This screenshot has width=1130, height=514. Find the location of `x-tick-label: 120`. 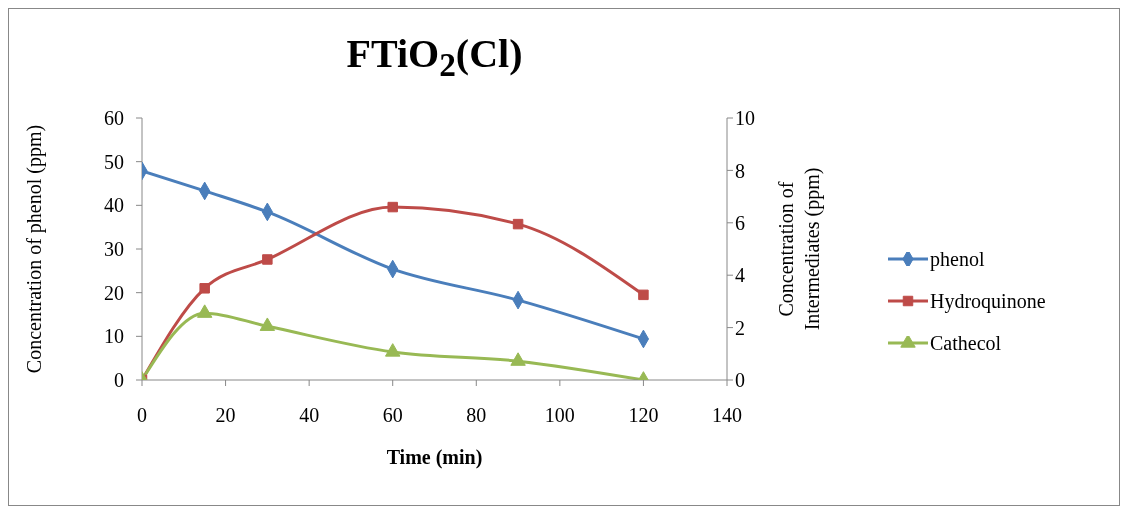

x-tick-label: 120 is located at coordinates (643, 415).